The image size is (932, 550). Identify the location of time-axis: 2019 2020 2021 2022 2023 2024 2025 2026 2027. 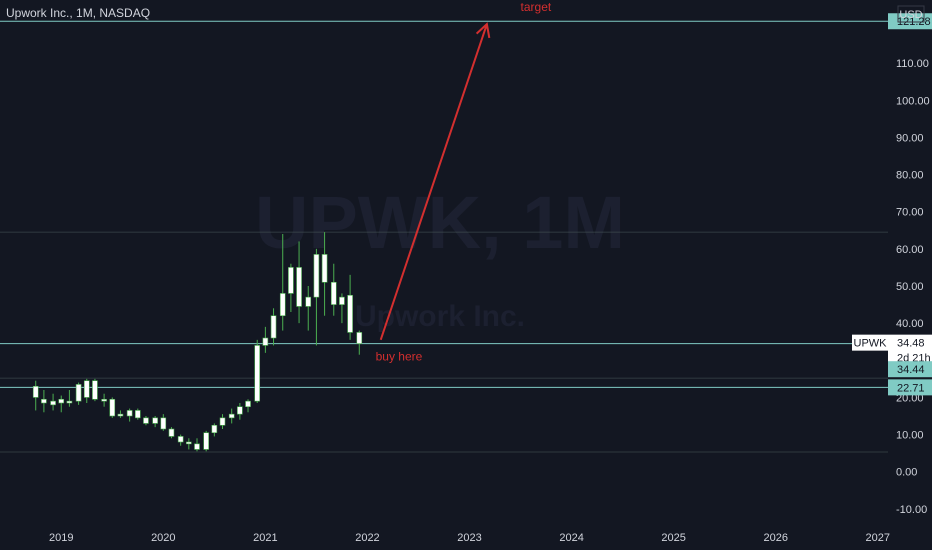
(469, 538).